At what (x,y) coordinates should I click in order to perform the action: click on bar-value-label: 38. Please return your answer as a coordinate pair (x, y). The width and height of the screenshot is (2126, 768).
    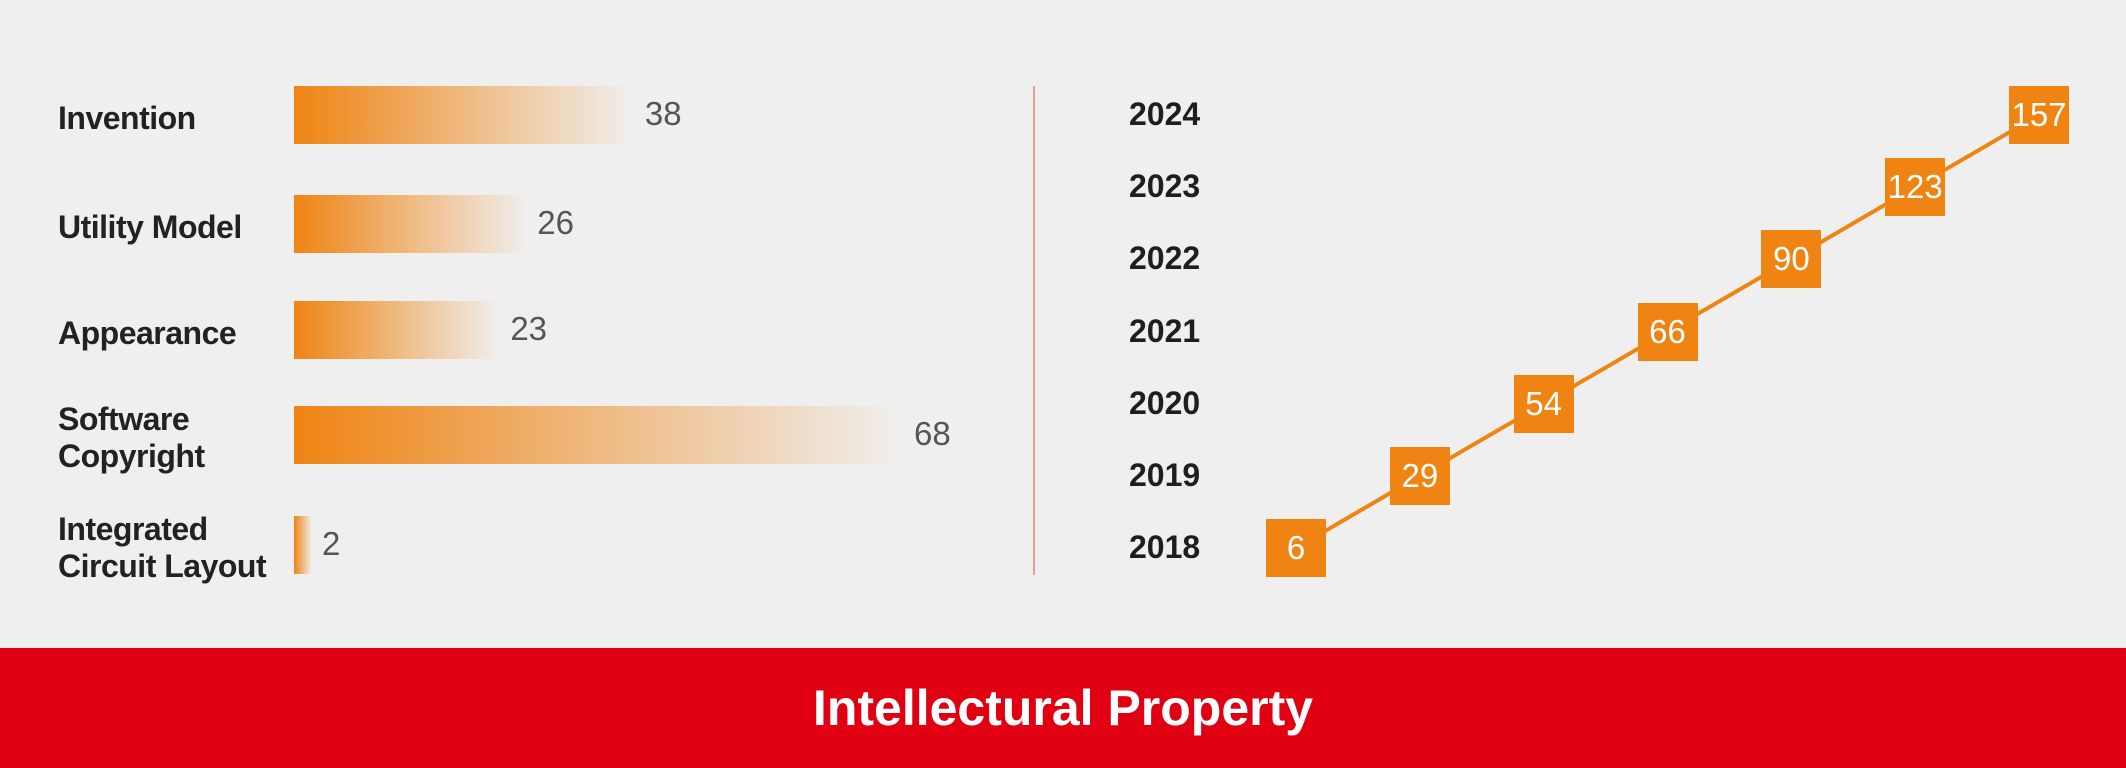
    Looking at the image, I should click on (663, 113).